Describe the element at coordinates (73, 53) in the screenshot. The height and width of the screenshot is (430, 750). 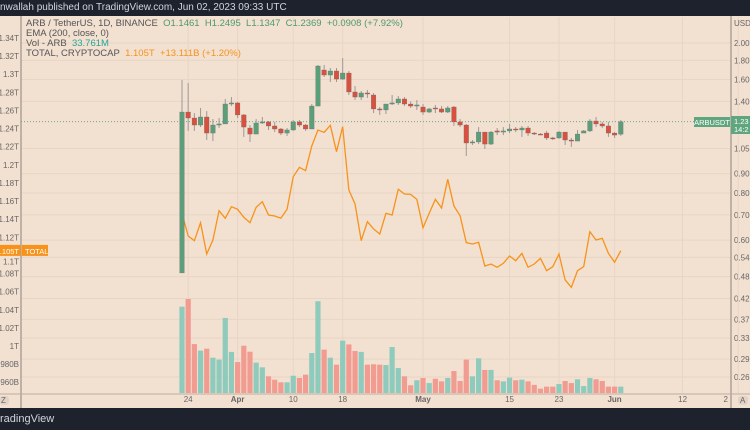
I see `total-series-label: TOTAL, CRYPTOCAP` at that location.